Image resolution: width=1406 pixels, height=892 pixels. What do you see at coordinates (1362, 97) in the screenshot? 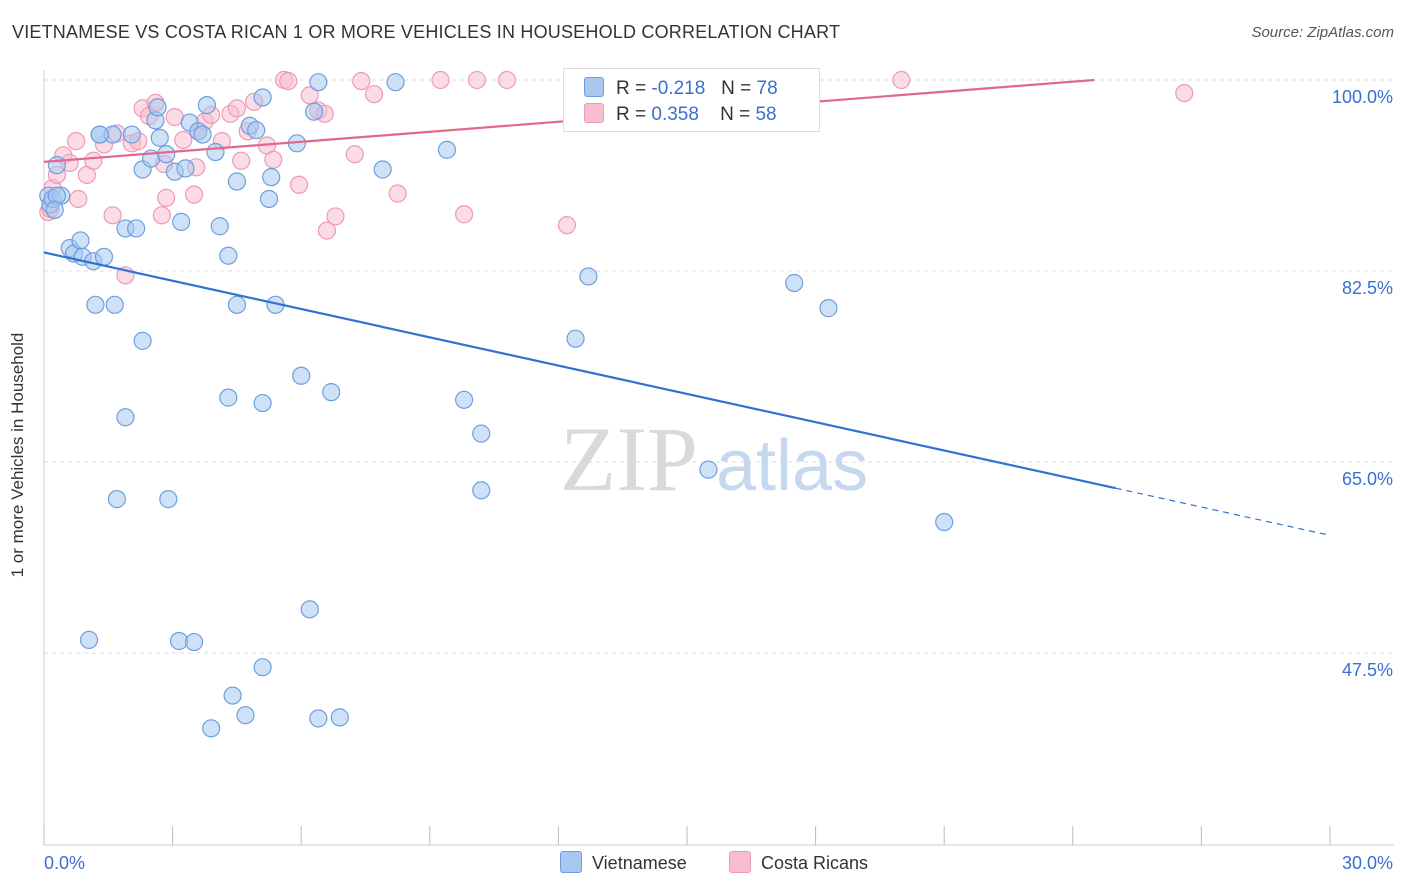
I see `y-tick-label: 100.0%` at bounding box center [1362, 97].